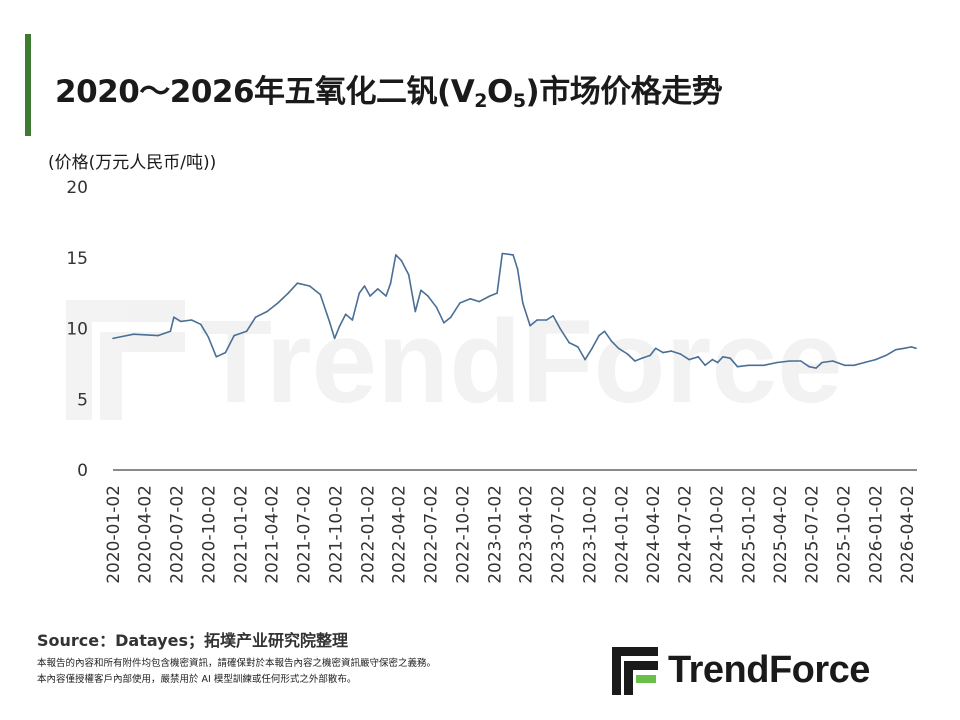 Image resolution: width=960 pixels, height=720 pixels. What do you see at coordinates (521, 362) in the screenshot?
I see `watermark-text: TrendForce` at bounding box center [521, 362].